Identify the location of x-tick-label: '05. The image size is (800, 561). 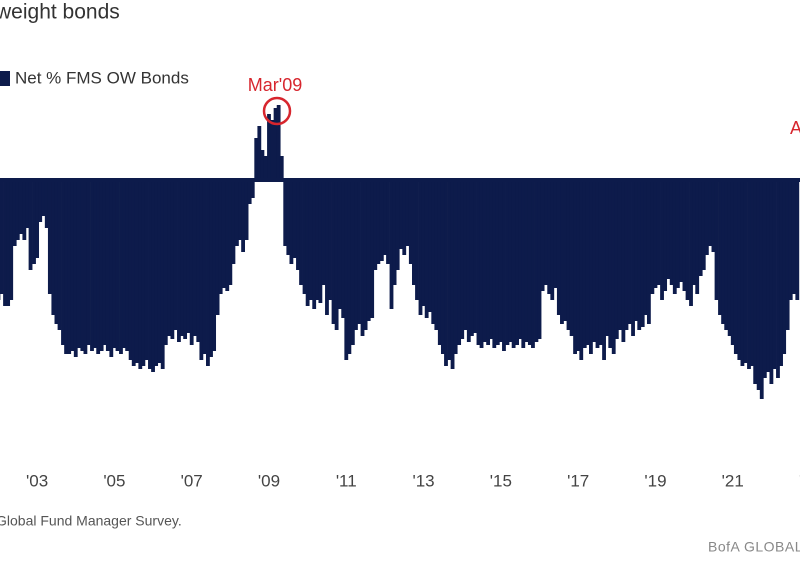
(114, 480).